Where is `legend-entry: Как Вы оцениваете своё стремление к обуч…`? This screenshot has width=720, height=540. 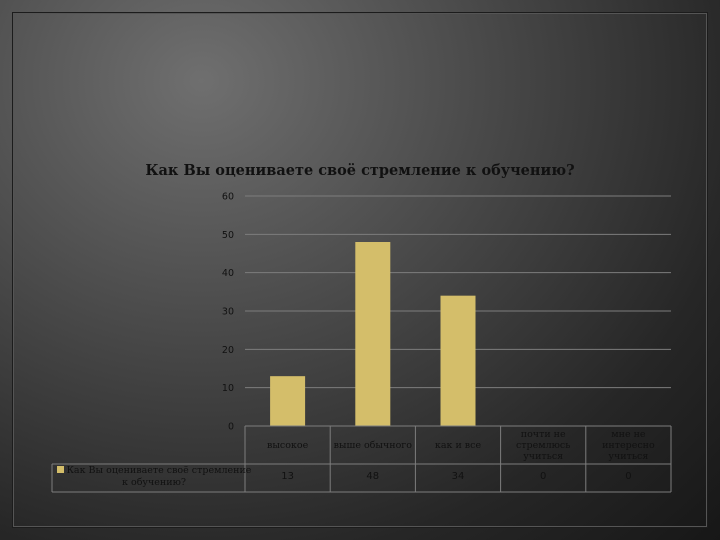 legend-entry: Как Вы оцениваете своё стремление к обуч… is located at coordinates (154, 477).